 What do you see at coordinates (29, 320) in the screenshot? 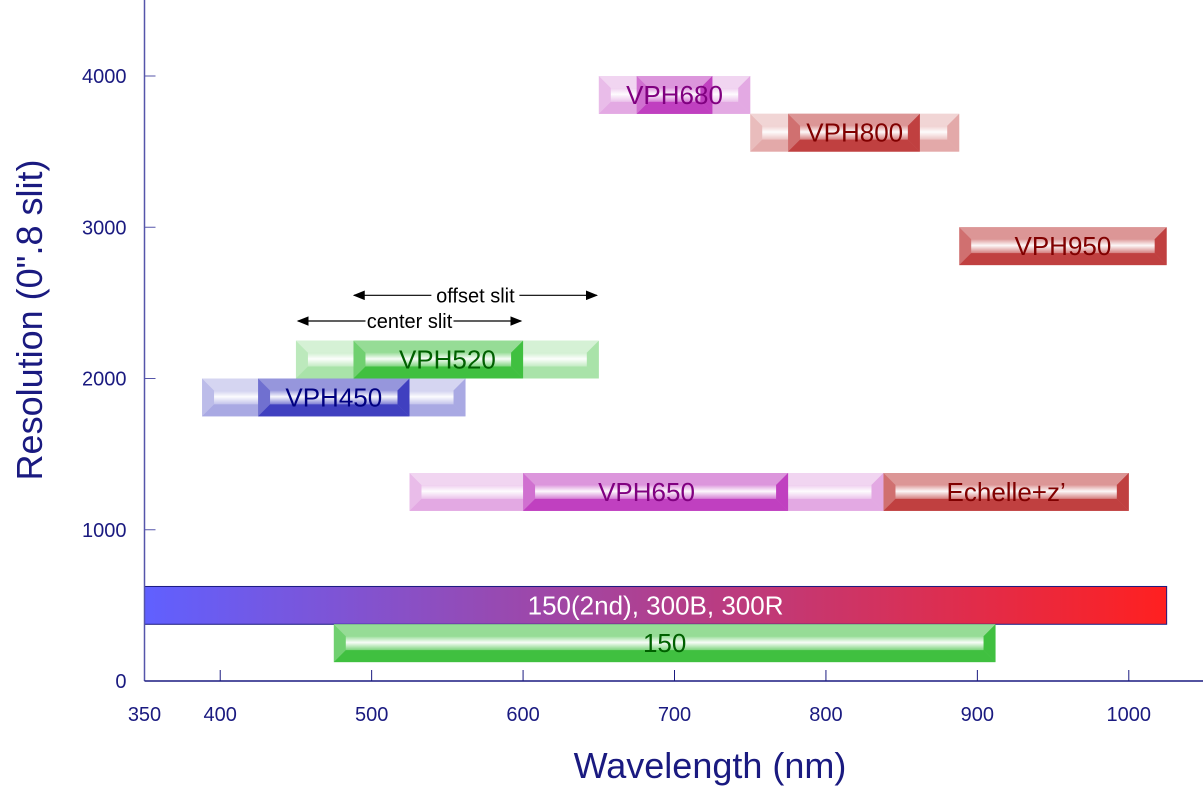
I see `y-axis-title: Resolution (0".8 slit)` at bounding box center [29, 320].